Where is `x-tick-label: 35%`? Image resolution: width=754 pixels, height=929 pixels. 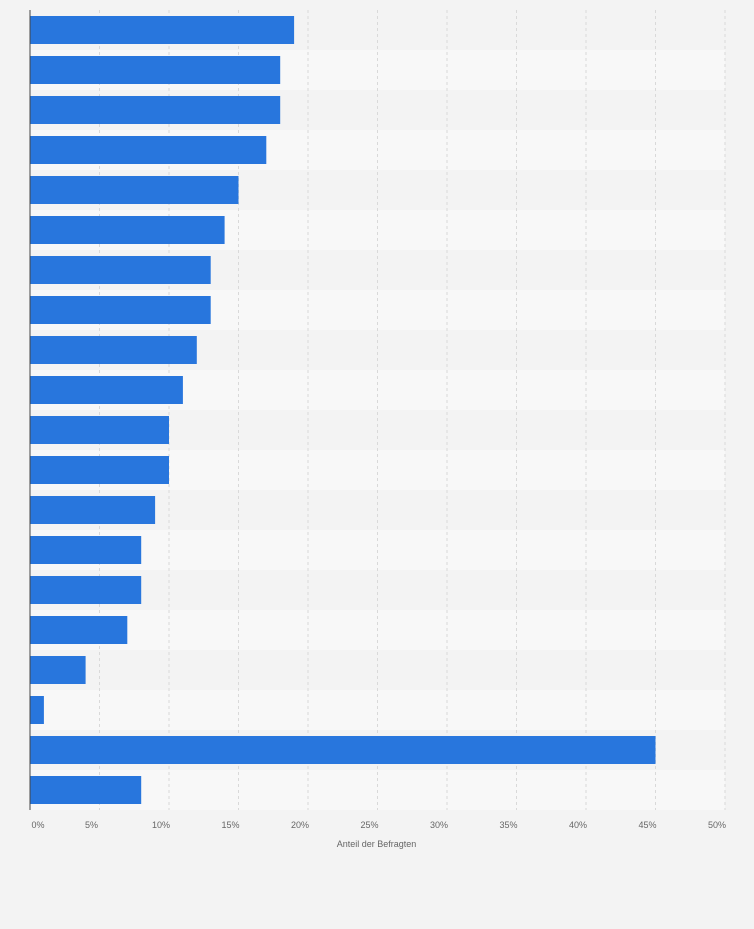
x-tick-label: 35% is located at coordinates (508, 825).